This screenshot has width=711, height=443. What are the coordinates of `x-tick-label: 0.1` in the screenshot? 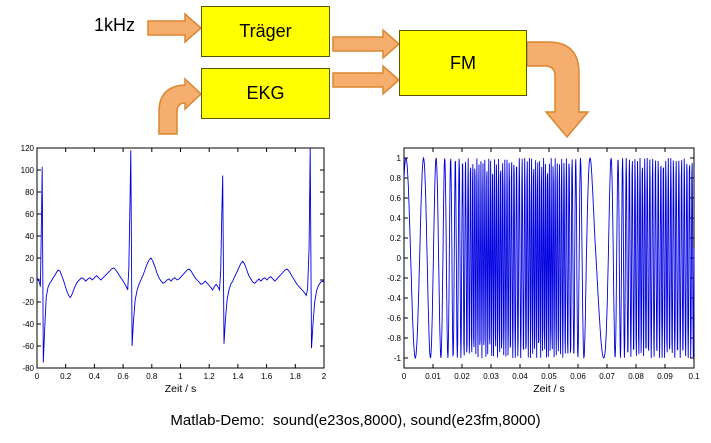 It's located at (694, 376).